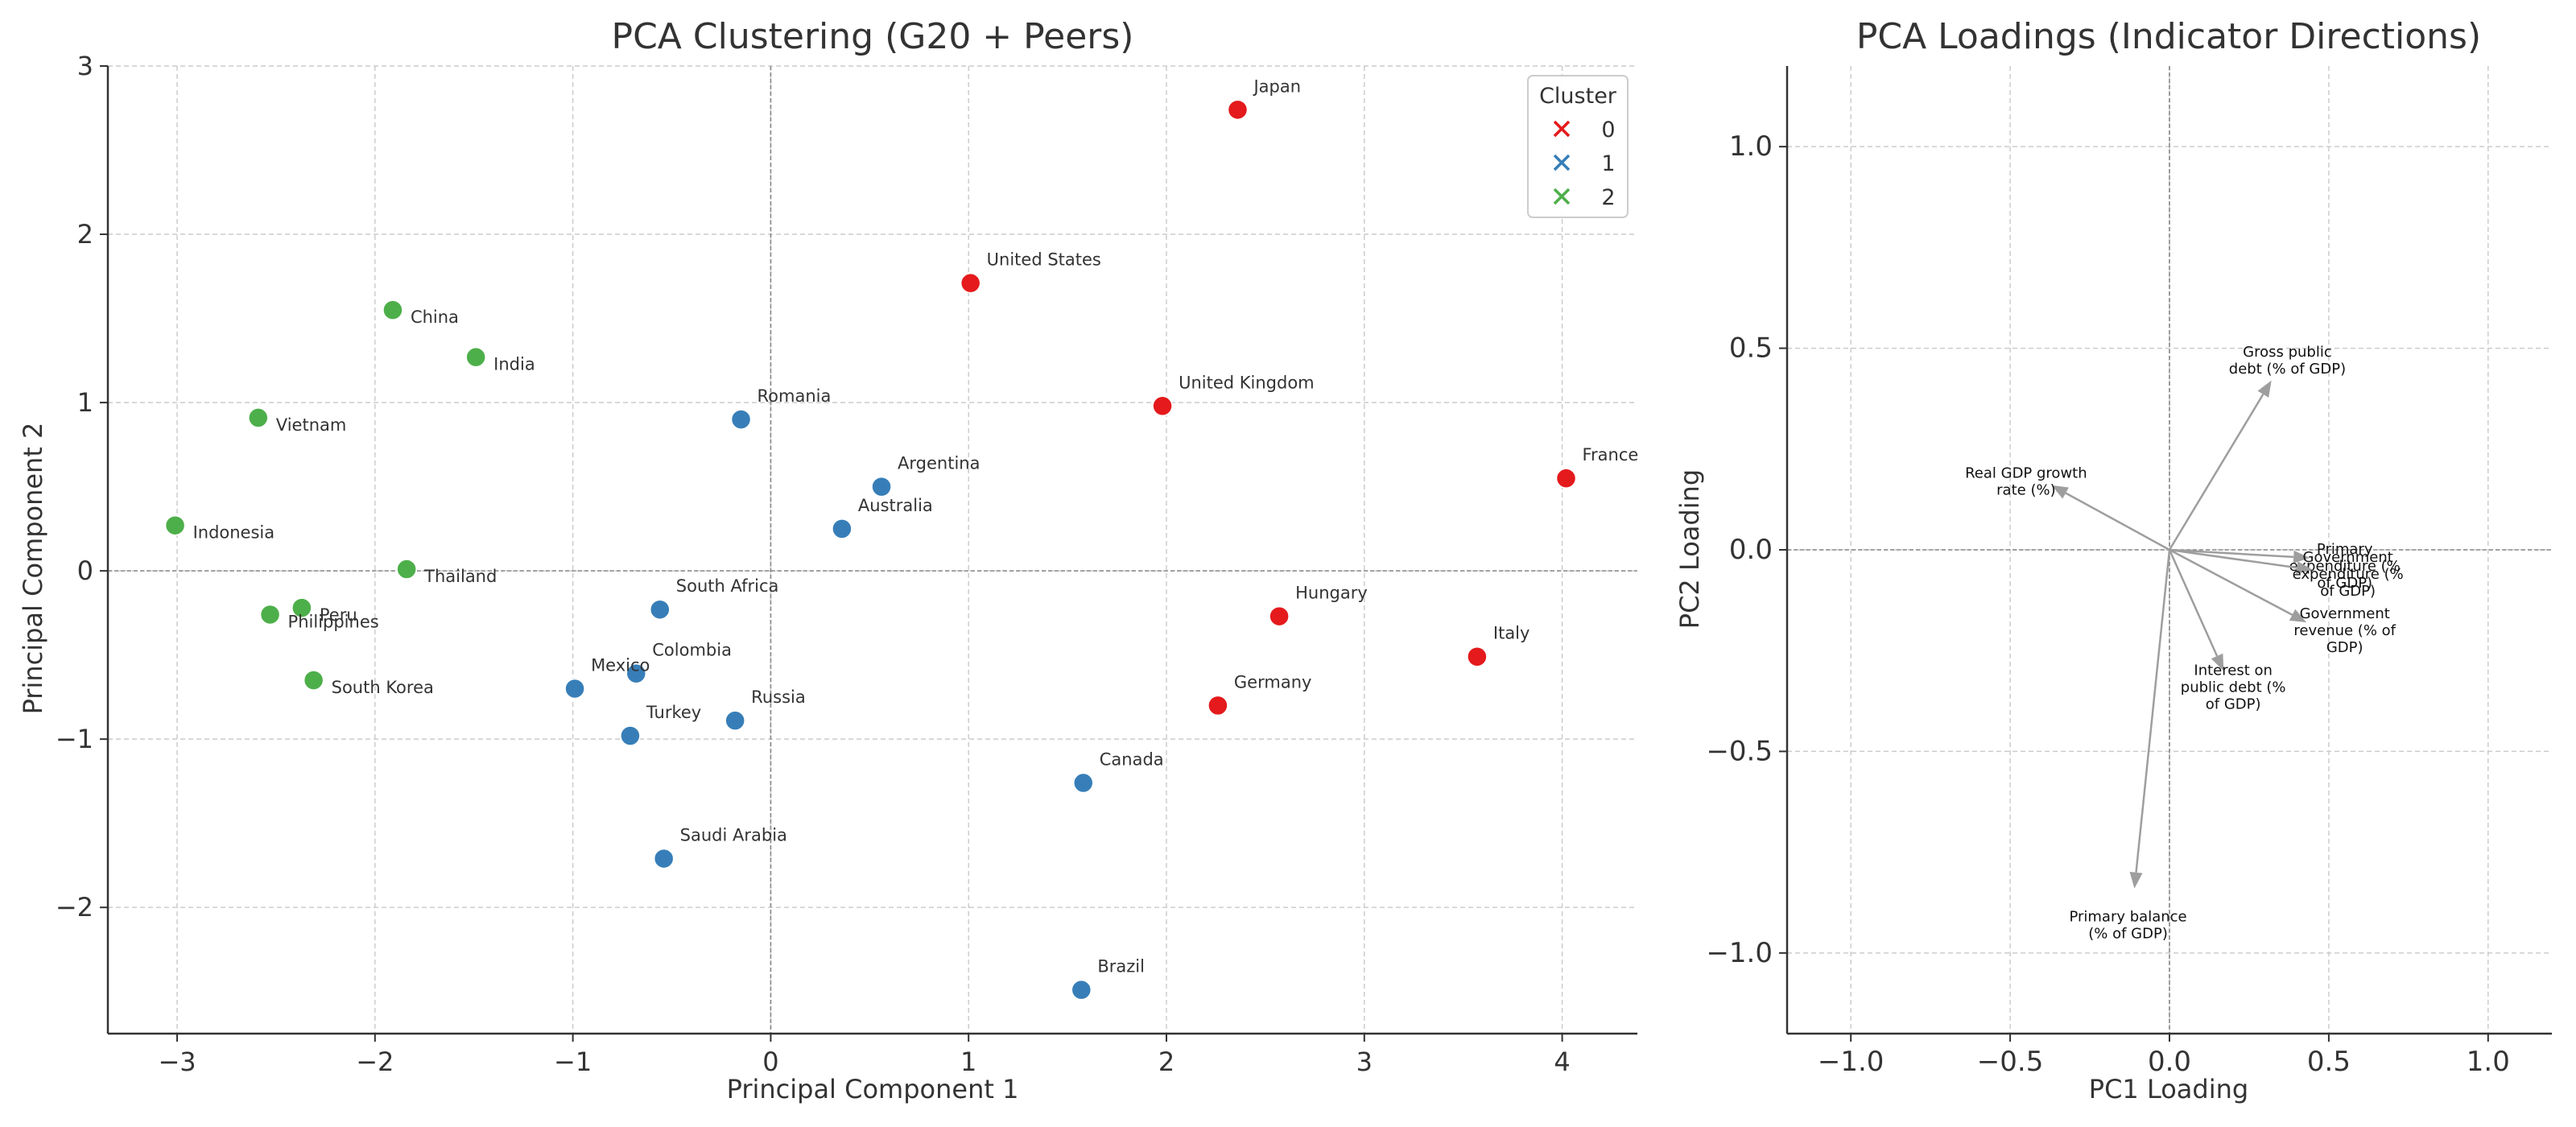 The width and height of the screenshot is (2576, 1127). I want to click on country-label: Russia, so click(778, 697).